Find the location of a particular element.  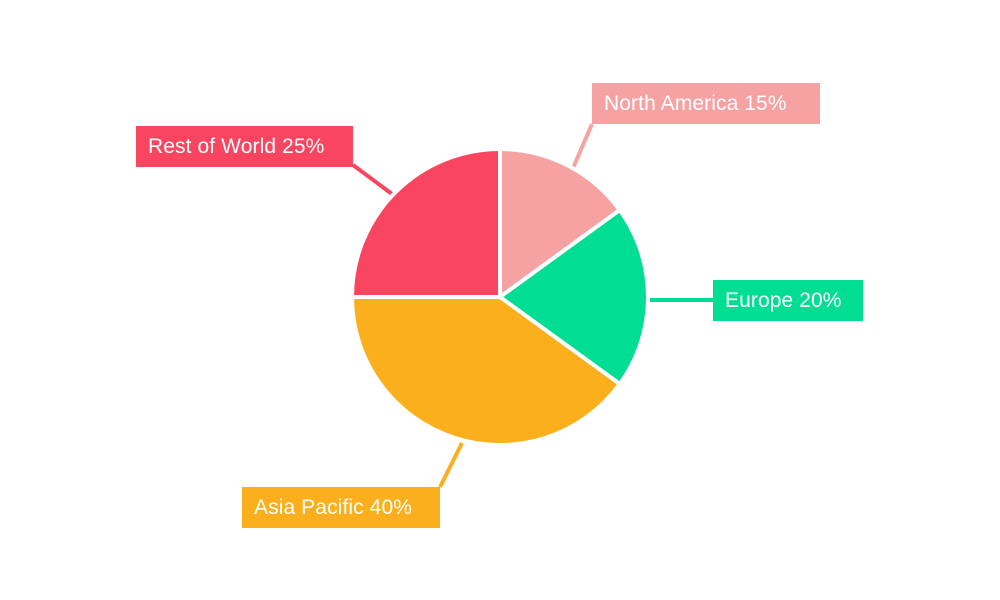

pie-label-asia-pacific: Asia Pacific 40% is located at coordinates (341, 507).